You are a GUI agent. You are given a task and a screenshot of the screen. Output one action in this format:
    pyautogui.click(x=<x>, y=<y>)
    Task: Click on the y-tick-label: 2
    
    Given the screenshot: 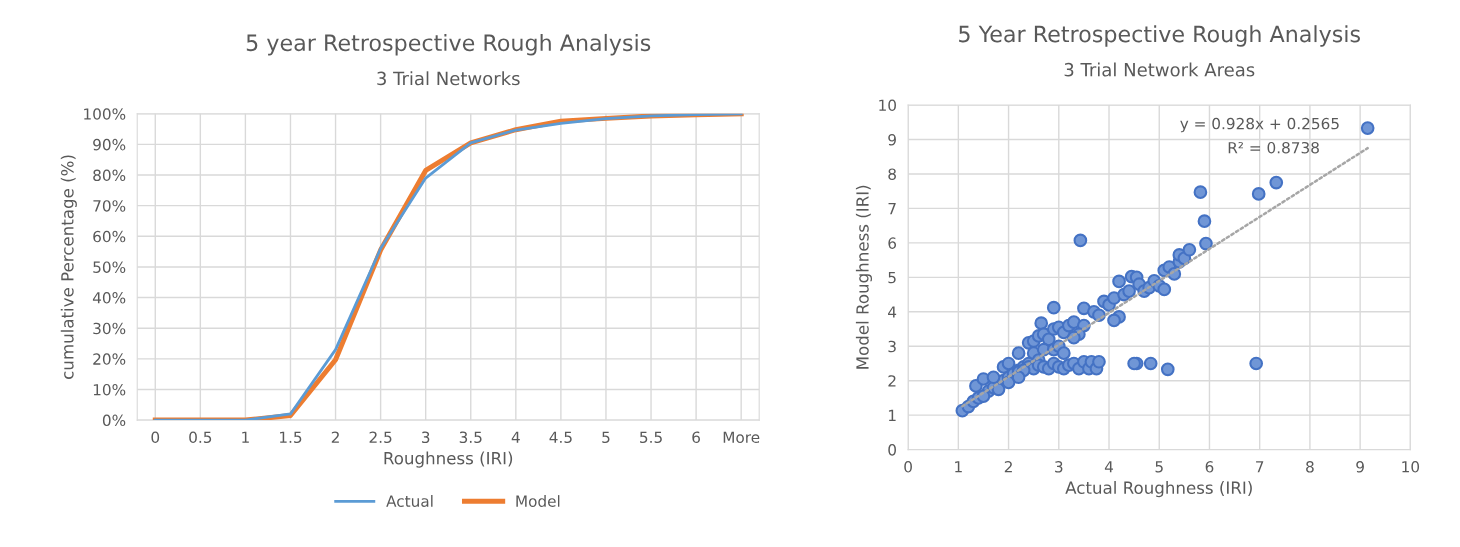 What is the action you would take?
    pyautogui.click(x=892, y=381)
    